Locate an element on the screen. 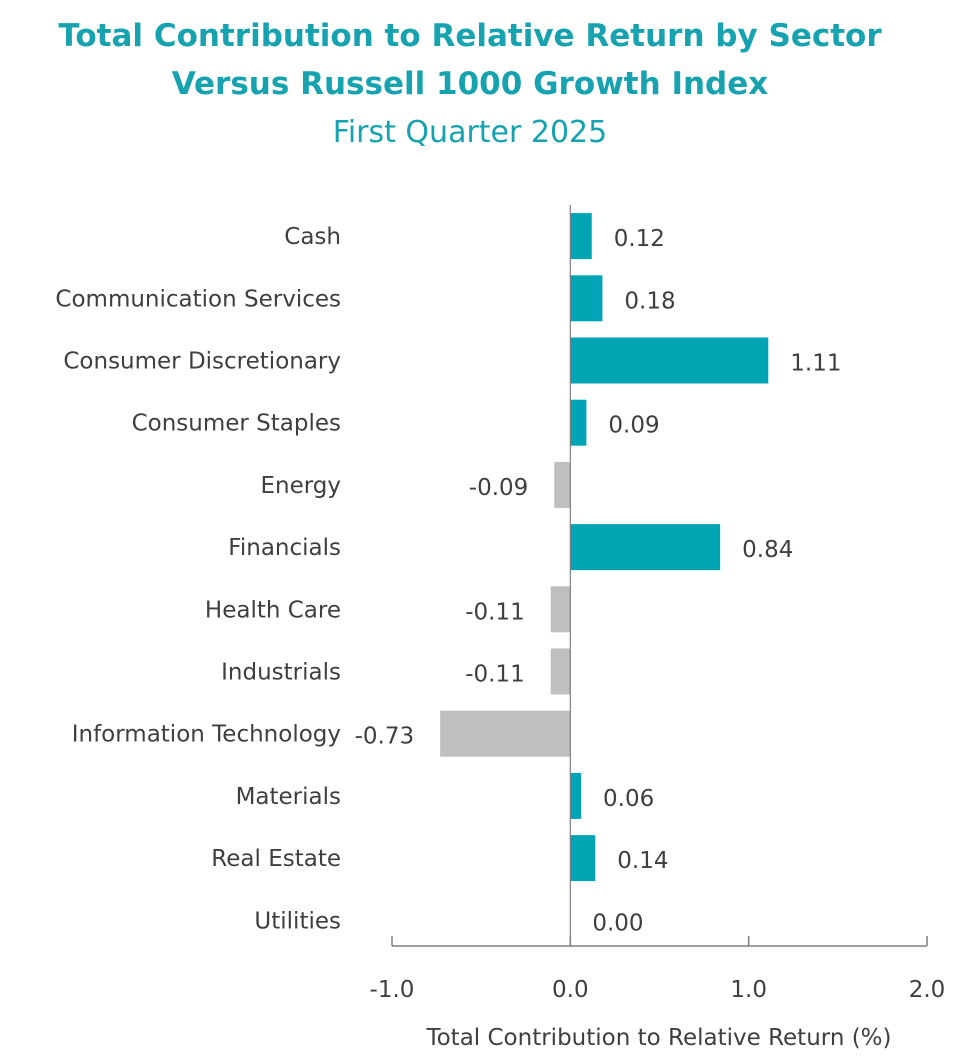  category-label: Cash is located at coordinates (312, 237).